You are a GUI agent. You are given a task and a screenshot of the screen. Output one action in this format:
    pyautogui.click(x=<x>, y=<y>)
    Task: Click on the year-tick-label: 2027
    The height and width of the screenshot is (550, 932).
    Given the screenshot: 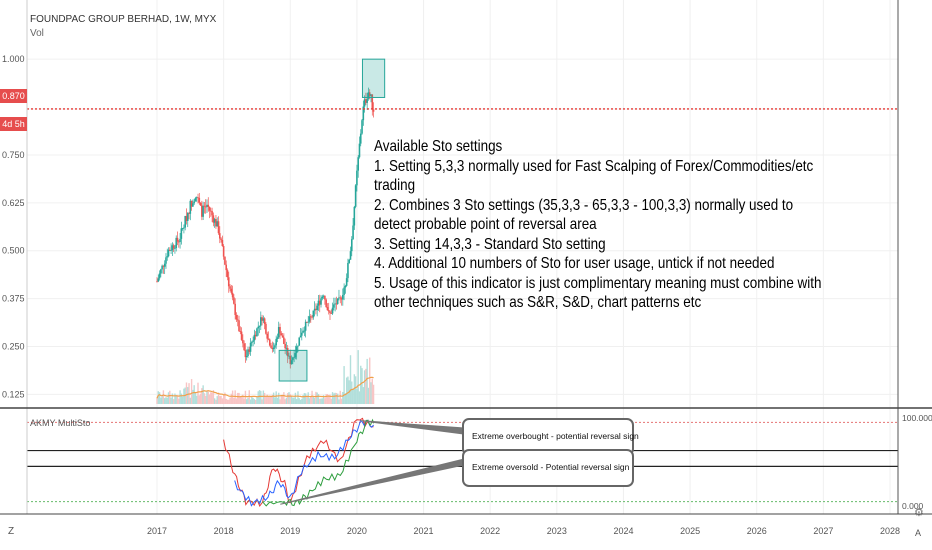 What is the action you would take?
    pyautogui.click(x=823, y=531)
    